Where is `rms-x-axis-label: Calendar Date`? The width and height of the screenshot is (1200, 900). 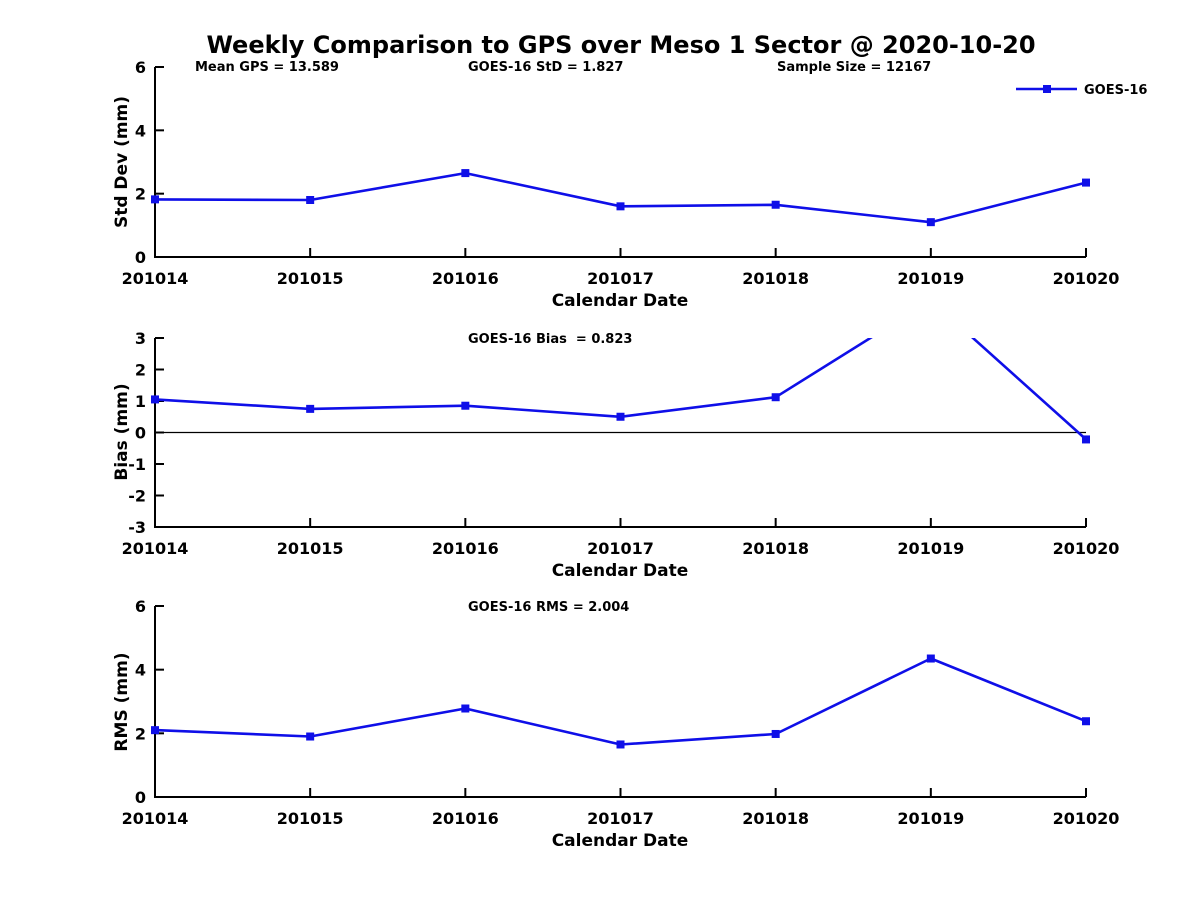
rms-x-axis-label: Calendar Date is located at coordinates (620, 841).